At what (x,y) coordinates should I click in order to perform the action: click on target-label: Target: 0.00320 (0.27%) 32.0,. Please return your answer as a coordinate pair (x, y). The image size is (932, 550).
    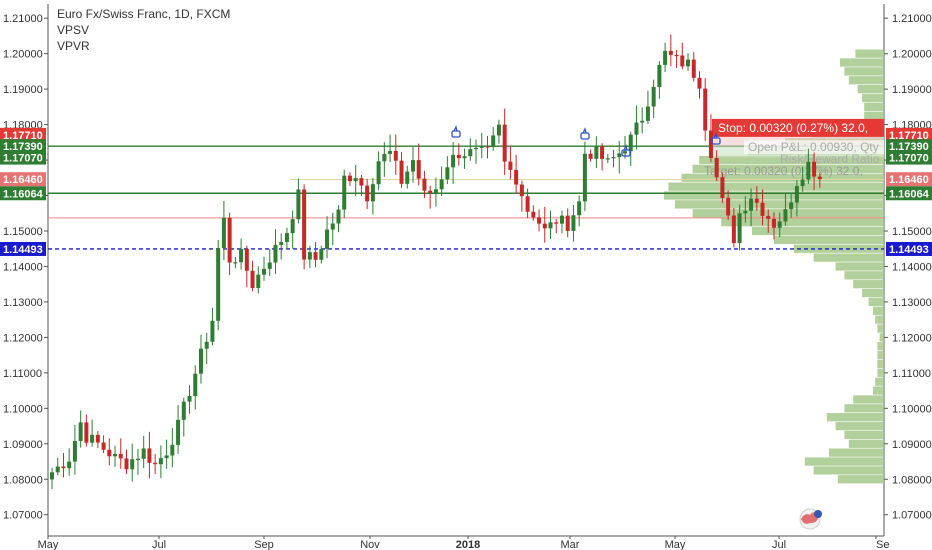
    Looking at the image, I should click on (783, 171).